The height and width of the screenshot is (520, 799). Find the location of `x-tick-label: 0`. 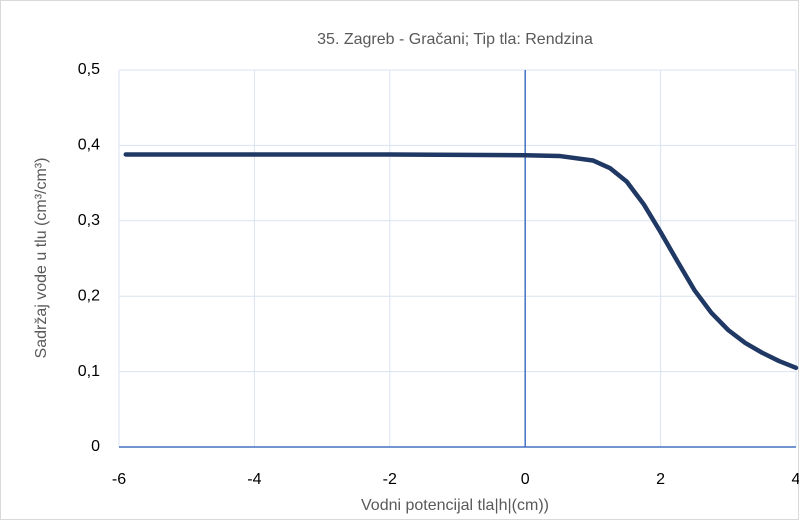

x-tick-label: 0 is located at coordinates (525, 479).